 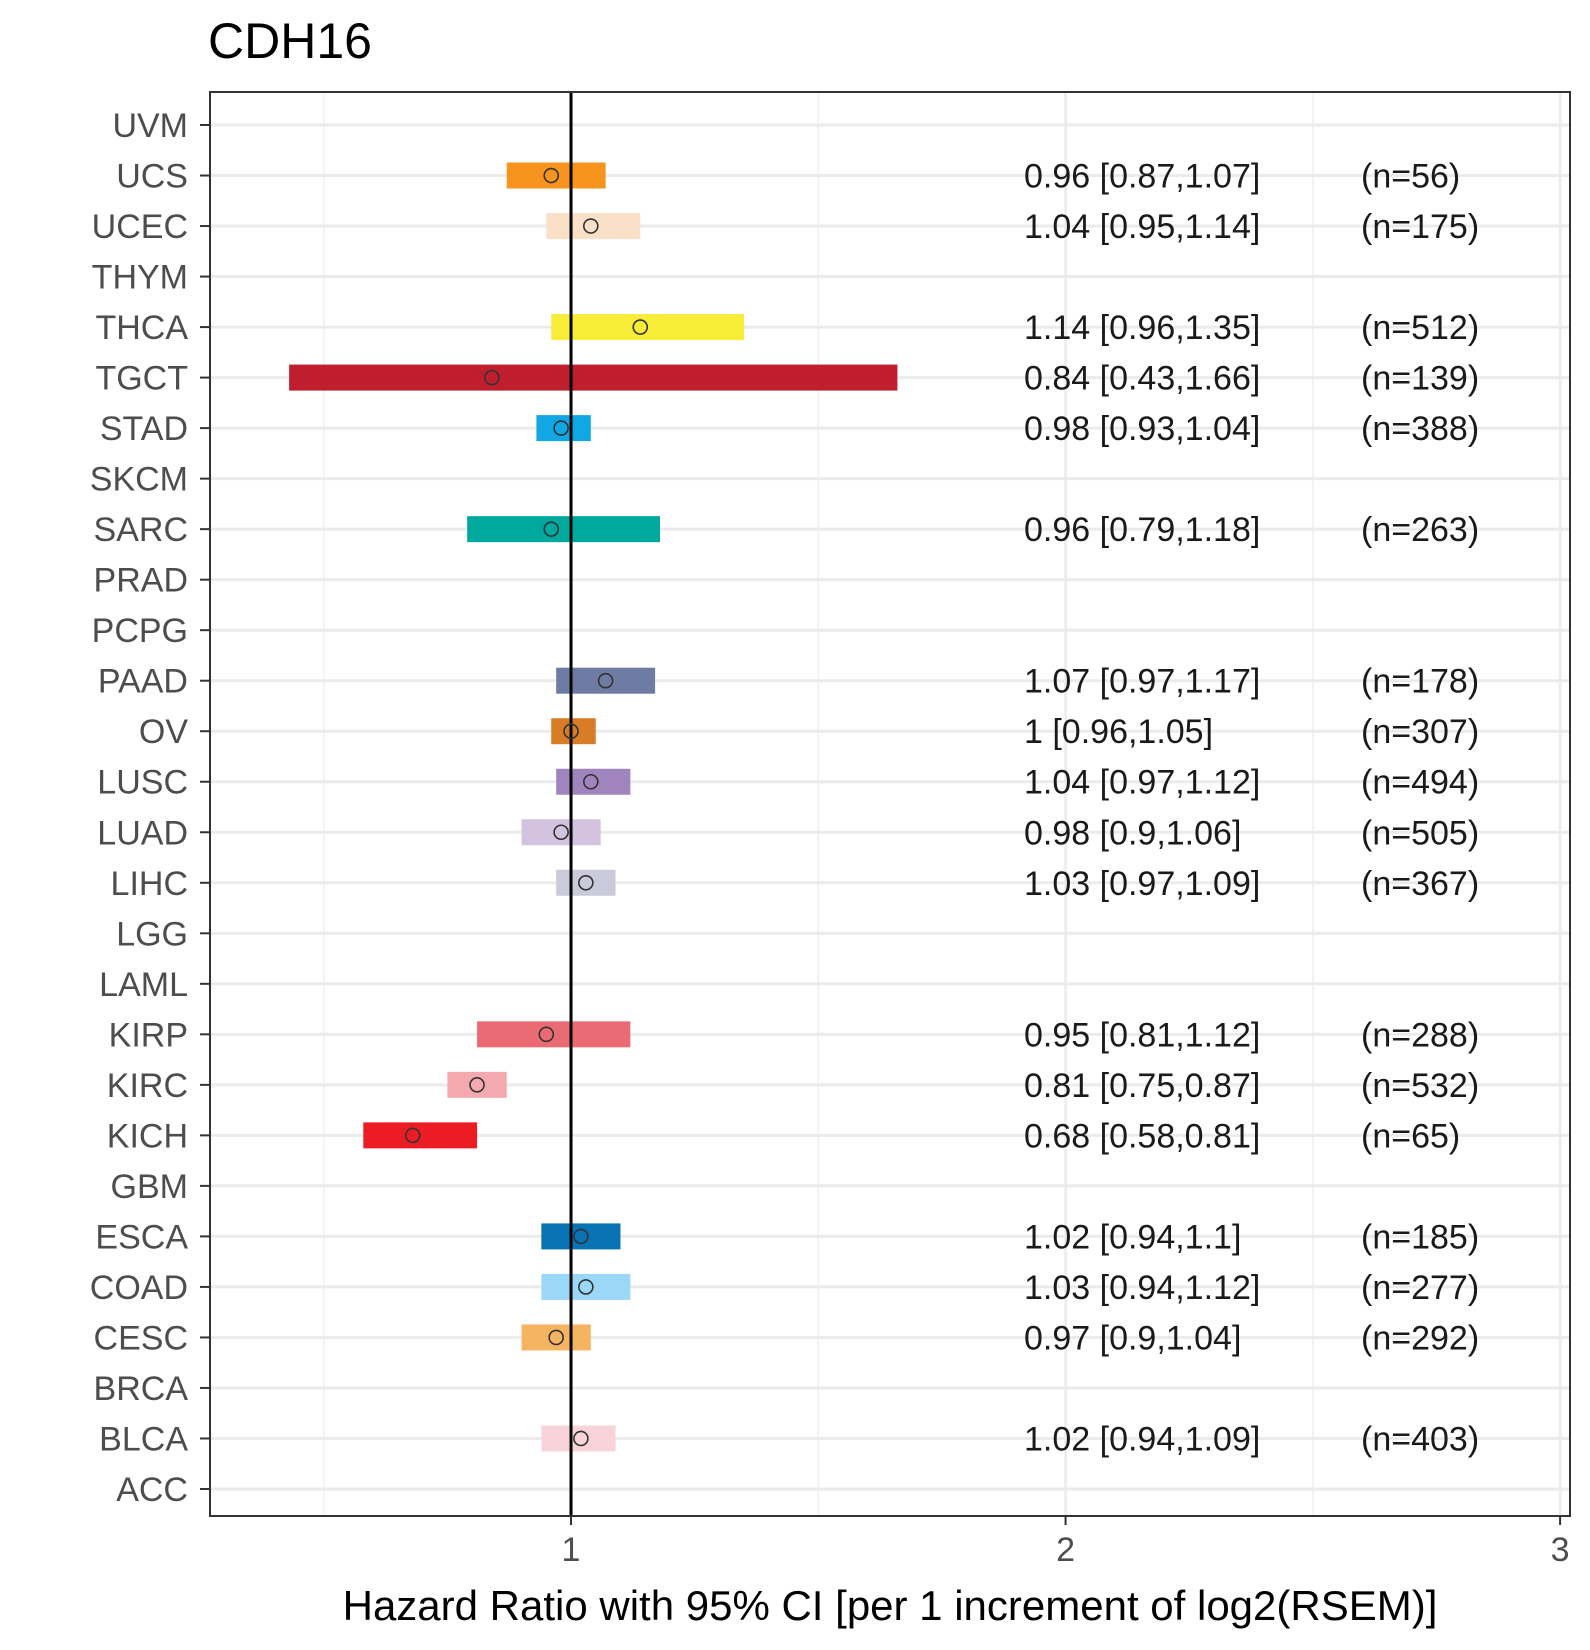 What do you see at coordinates (605, 680) in the screenshot?
I see `hr-point-paad` at bounding box center [605, 680].